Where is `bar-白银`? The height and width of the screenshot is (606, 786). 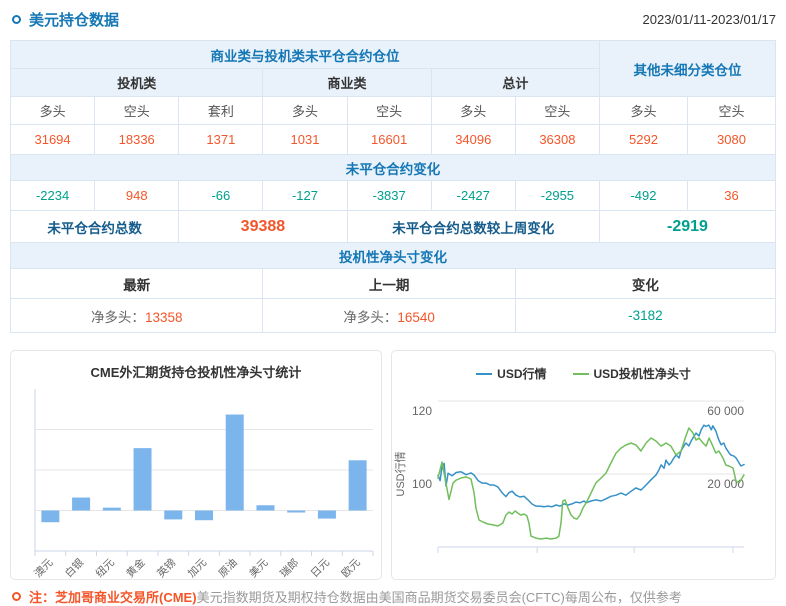
bar-白银 is located at coordinates (81, 504).